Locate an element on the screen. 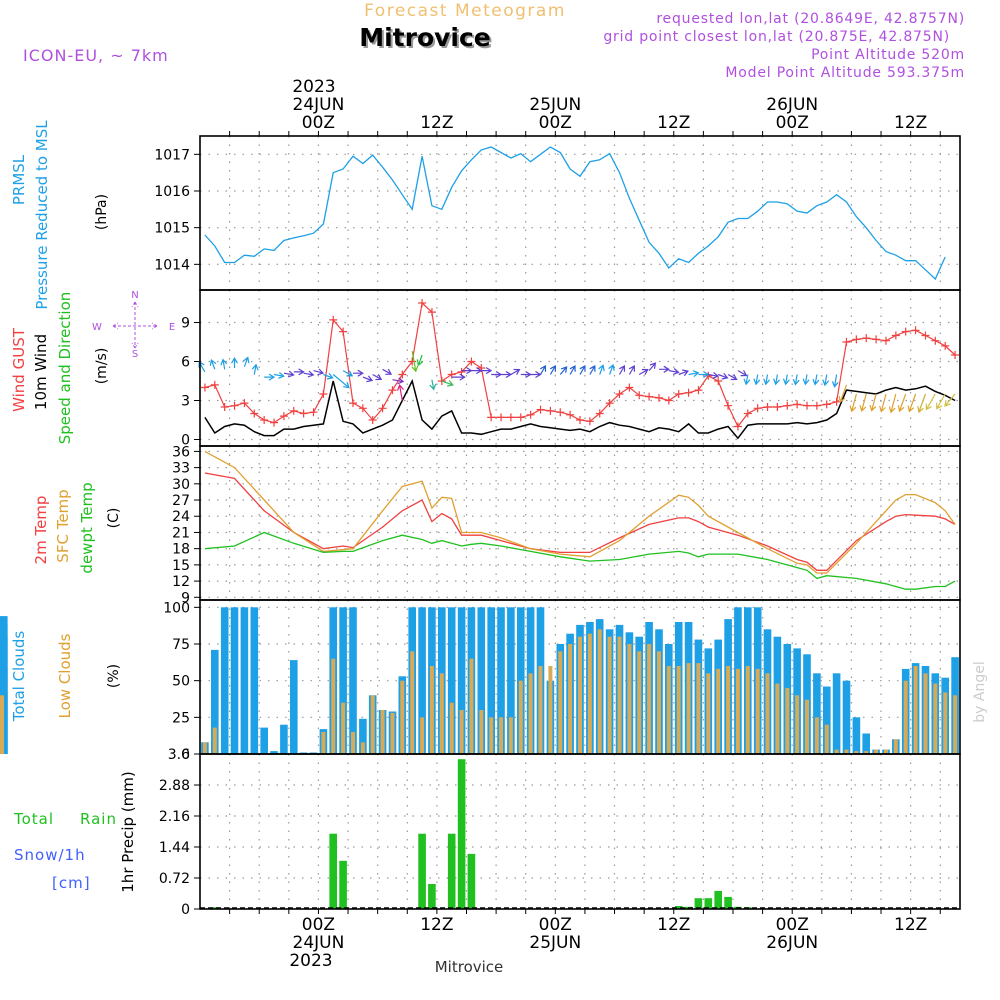 This screenshot has width=1000, height=1000. compass-n: N is located at coordinates (134, 295).